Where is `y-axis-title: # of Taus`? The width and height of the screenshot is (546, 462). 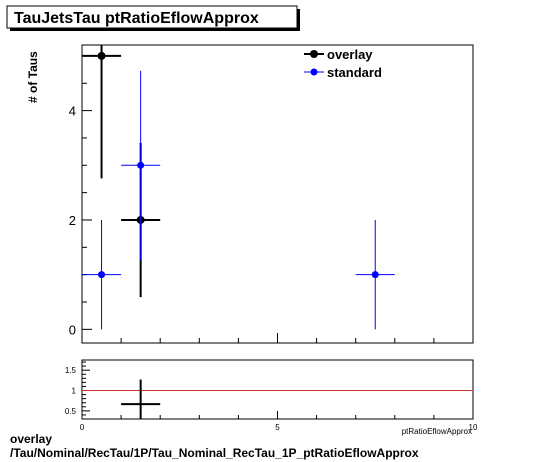 y-axis-title: # of Taus is located at coordinates (33, 77).